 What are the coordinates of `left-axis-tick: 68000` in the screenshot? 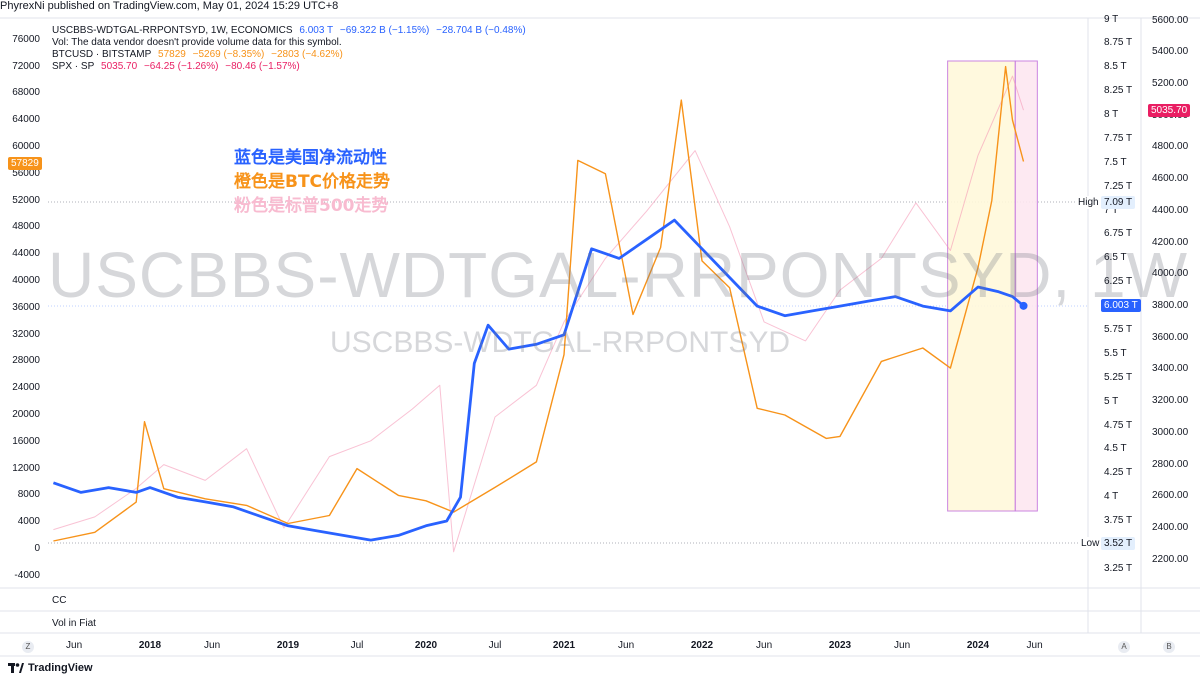 It's located at (26, 93).